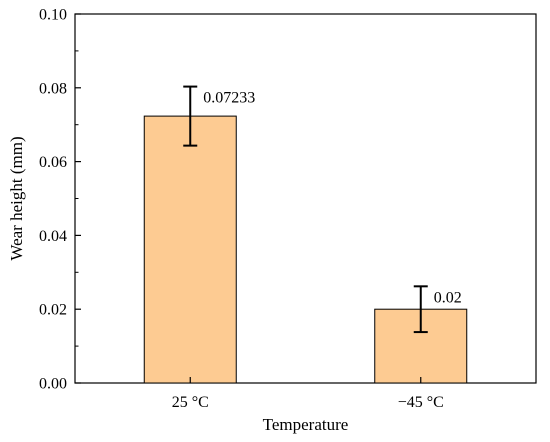  I want to click on y-tick-label: 0.06, so click(53, 162).